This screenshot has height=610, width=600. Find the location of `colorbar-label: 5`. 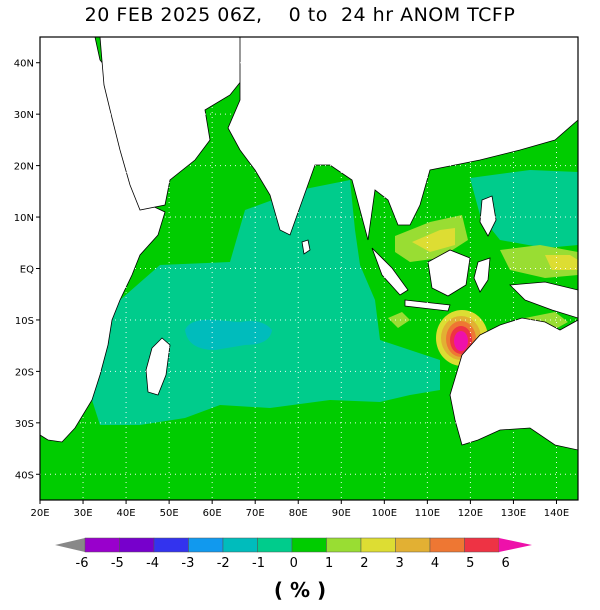

colorbar-label: 5 is located at coordinates (470, 563).